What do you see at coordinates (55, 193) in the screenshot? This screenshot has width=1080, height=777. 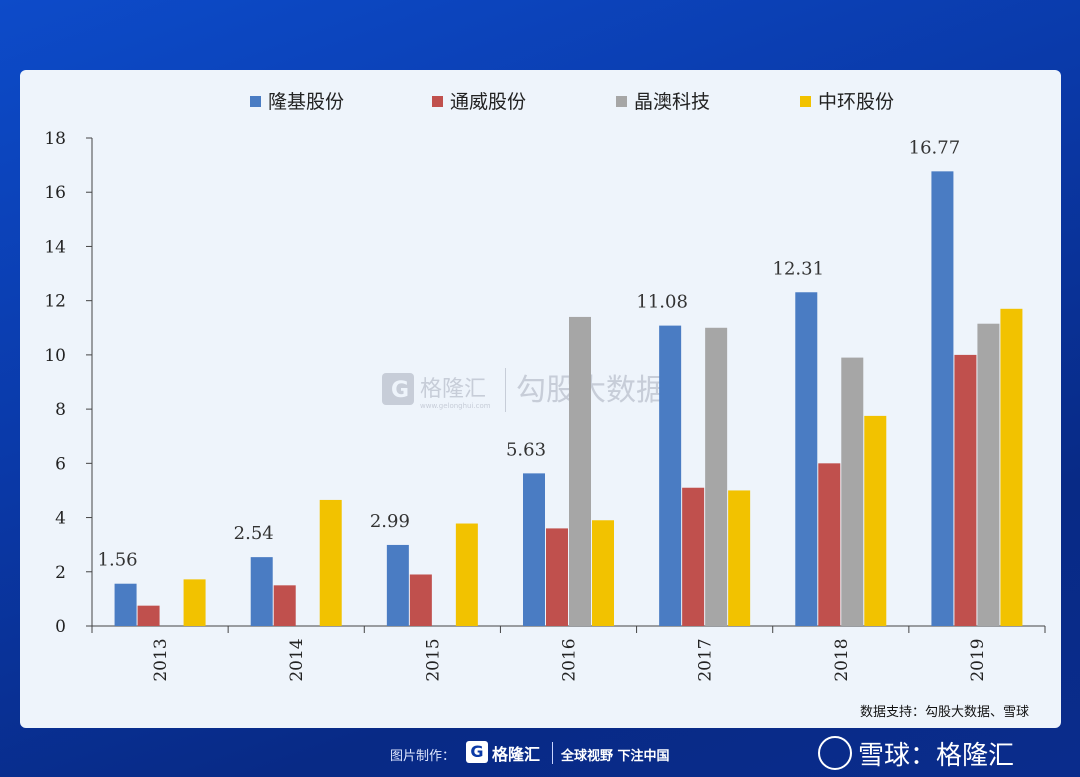 I see `y-tick-label: 16` at bounding box center [55, 193].